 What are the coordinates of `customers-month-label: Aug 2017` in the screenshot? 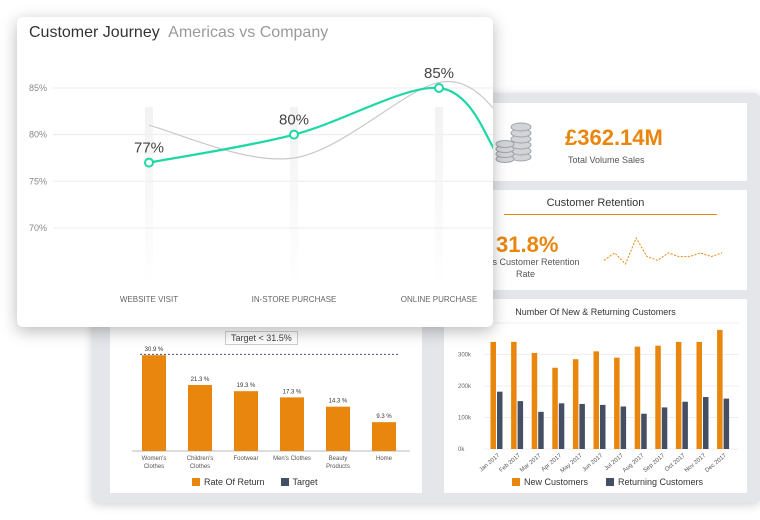 It's located at (634, 464).